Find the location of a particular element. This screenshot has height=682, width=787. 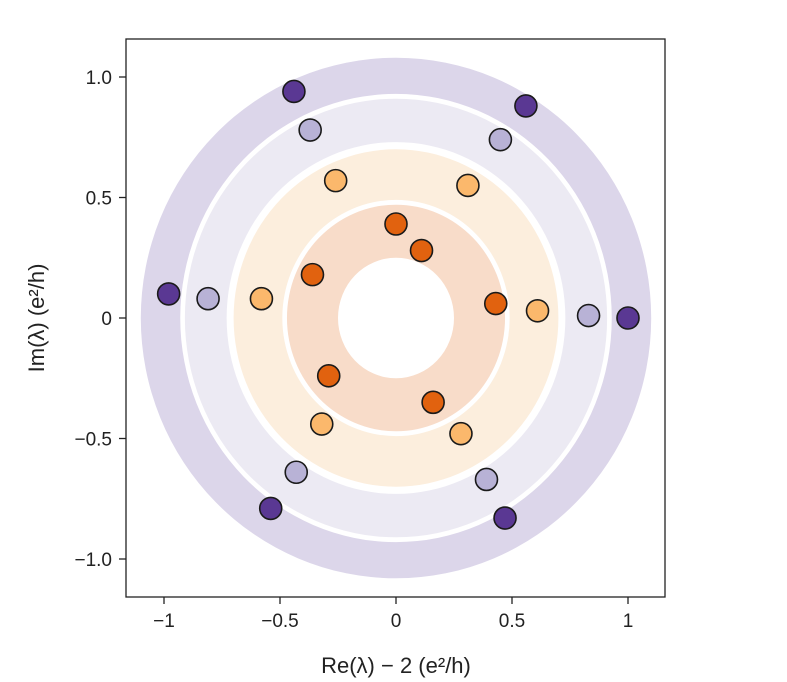

x-axis-ticks: −1 −0.5 0 0.5 1 is located at coordinates (393, 614).